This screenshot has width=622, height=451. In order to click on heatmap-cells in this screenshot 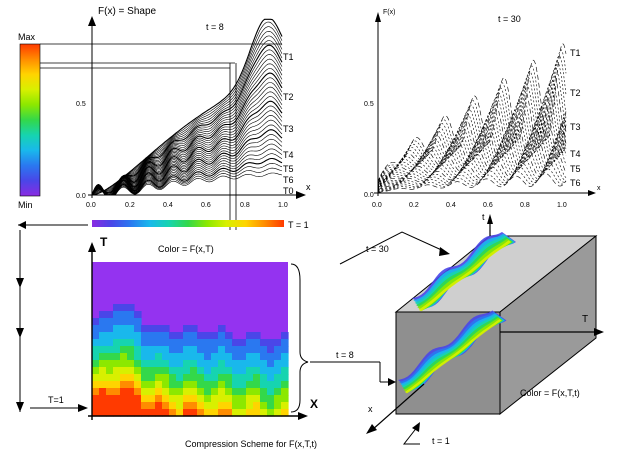, I will do `click(190, 360)`.